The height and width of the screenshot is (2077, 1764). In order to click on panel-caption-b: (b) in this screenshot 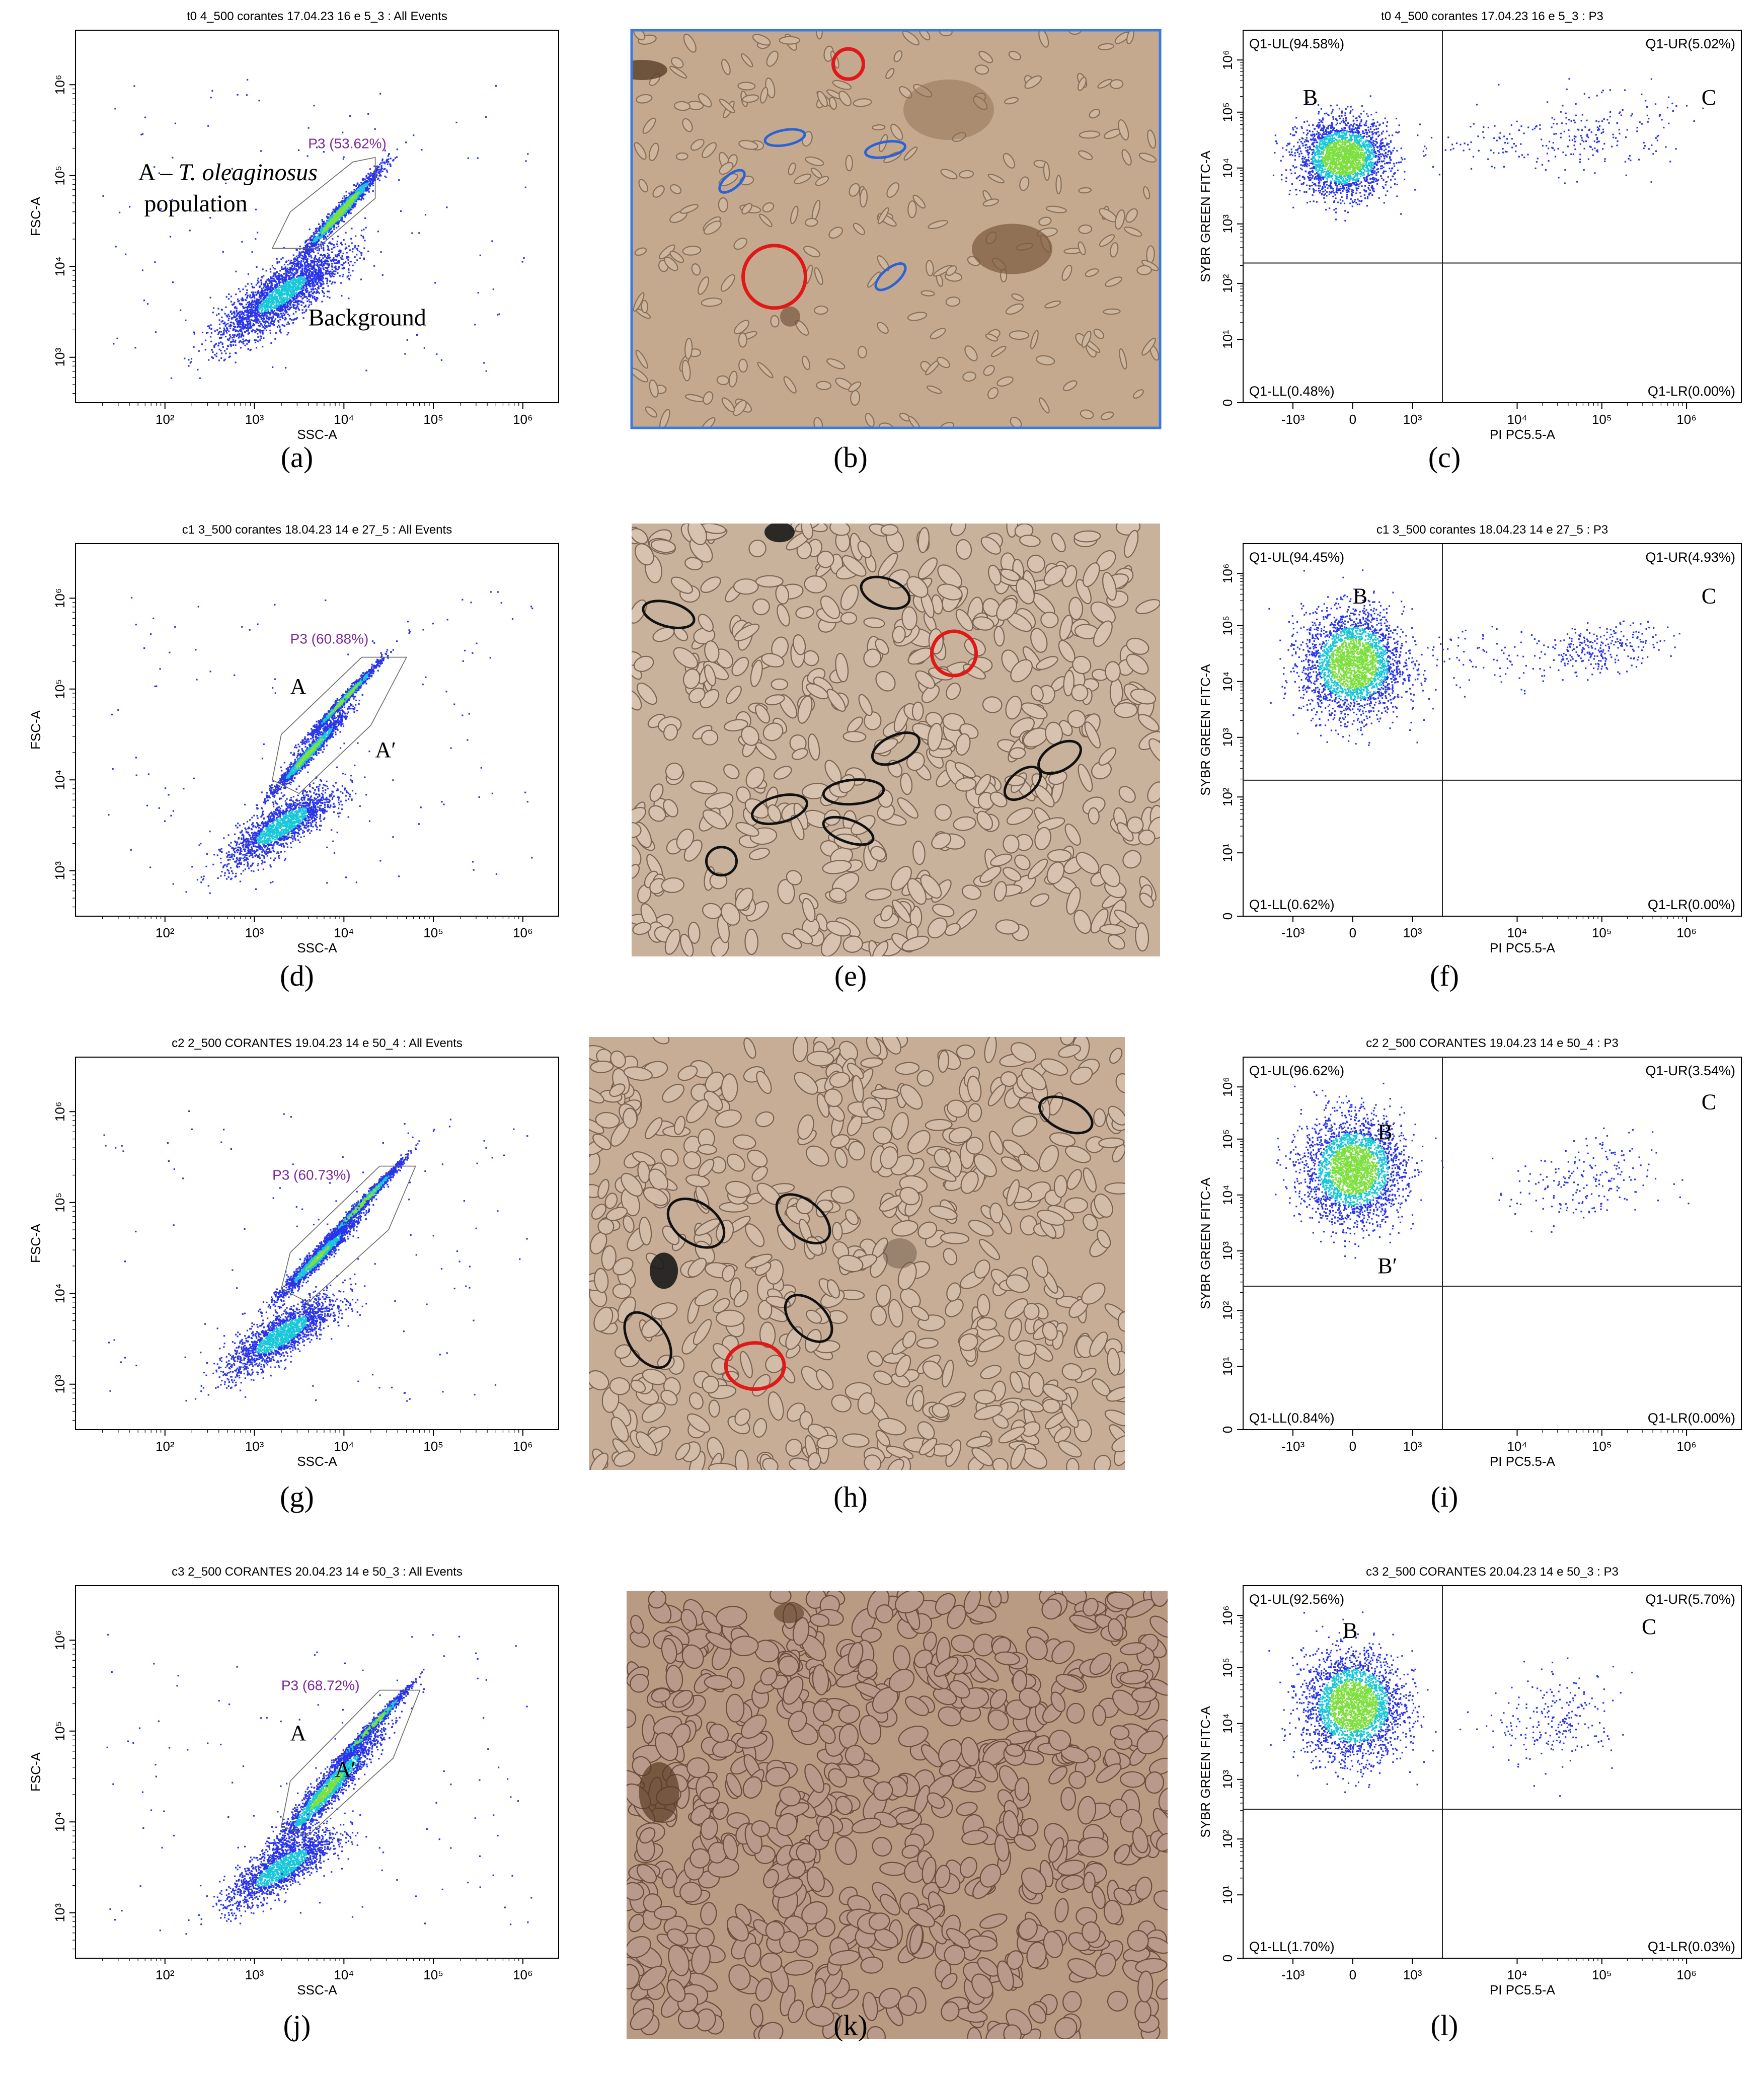, I will do `click(850, 457)`.